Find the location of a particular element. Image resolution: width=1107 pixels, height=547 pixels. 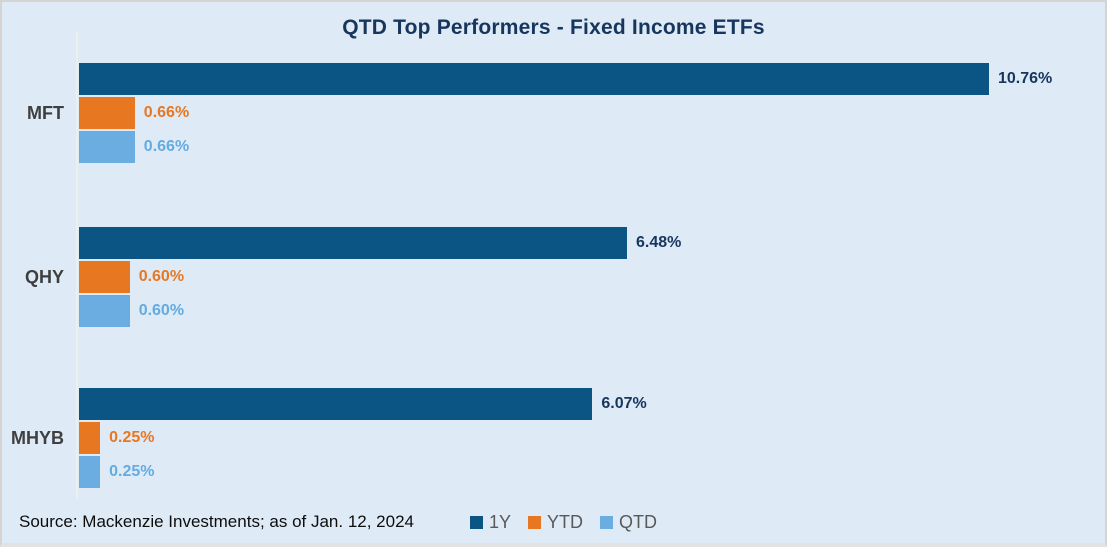

value-label-qtd-qhy: 0.60% is located at coordinates (161, 310).